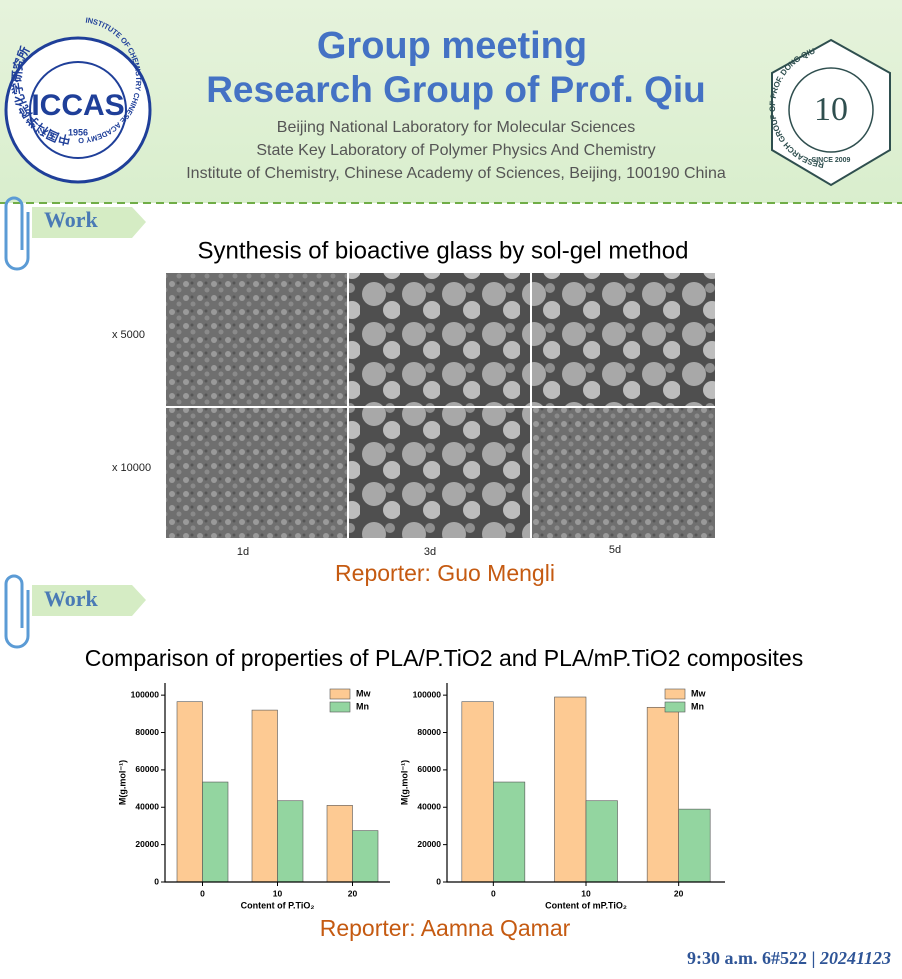 The image size is (902, 979). What do you see at coordinates (128, 335) in the screenshot?
I see `row-label: x 5000` at bounding box center [128, 335].